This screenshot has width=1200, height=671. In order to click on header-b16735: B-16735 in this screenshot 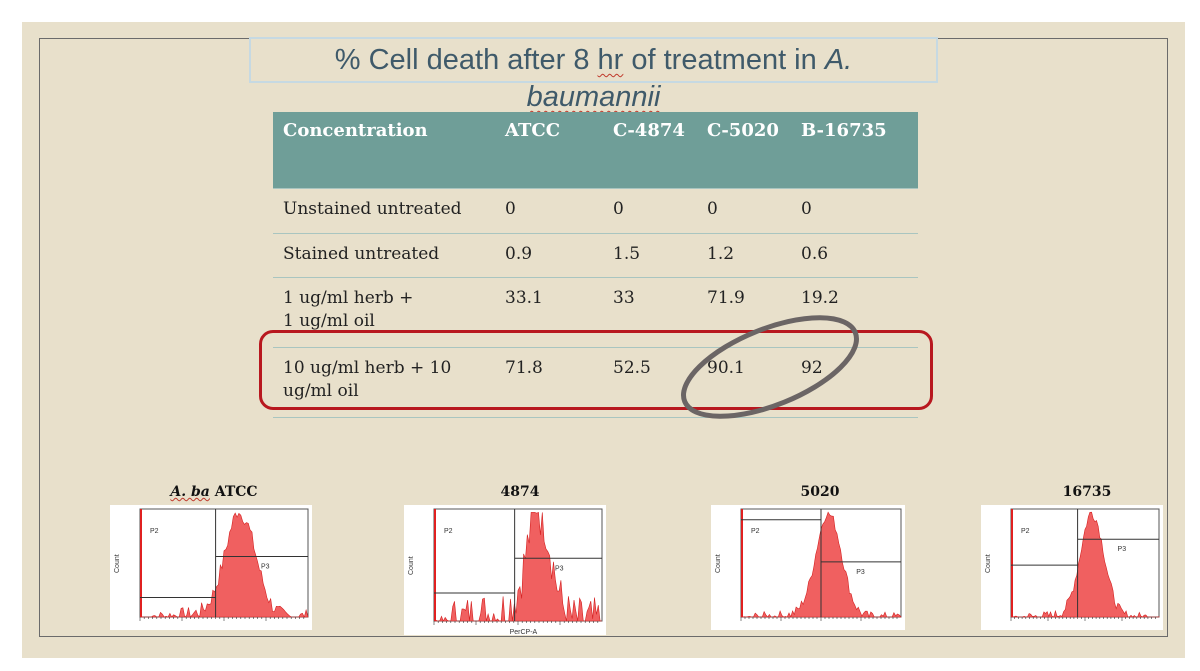, I will do `click(854, 150)`.